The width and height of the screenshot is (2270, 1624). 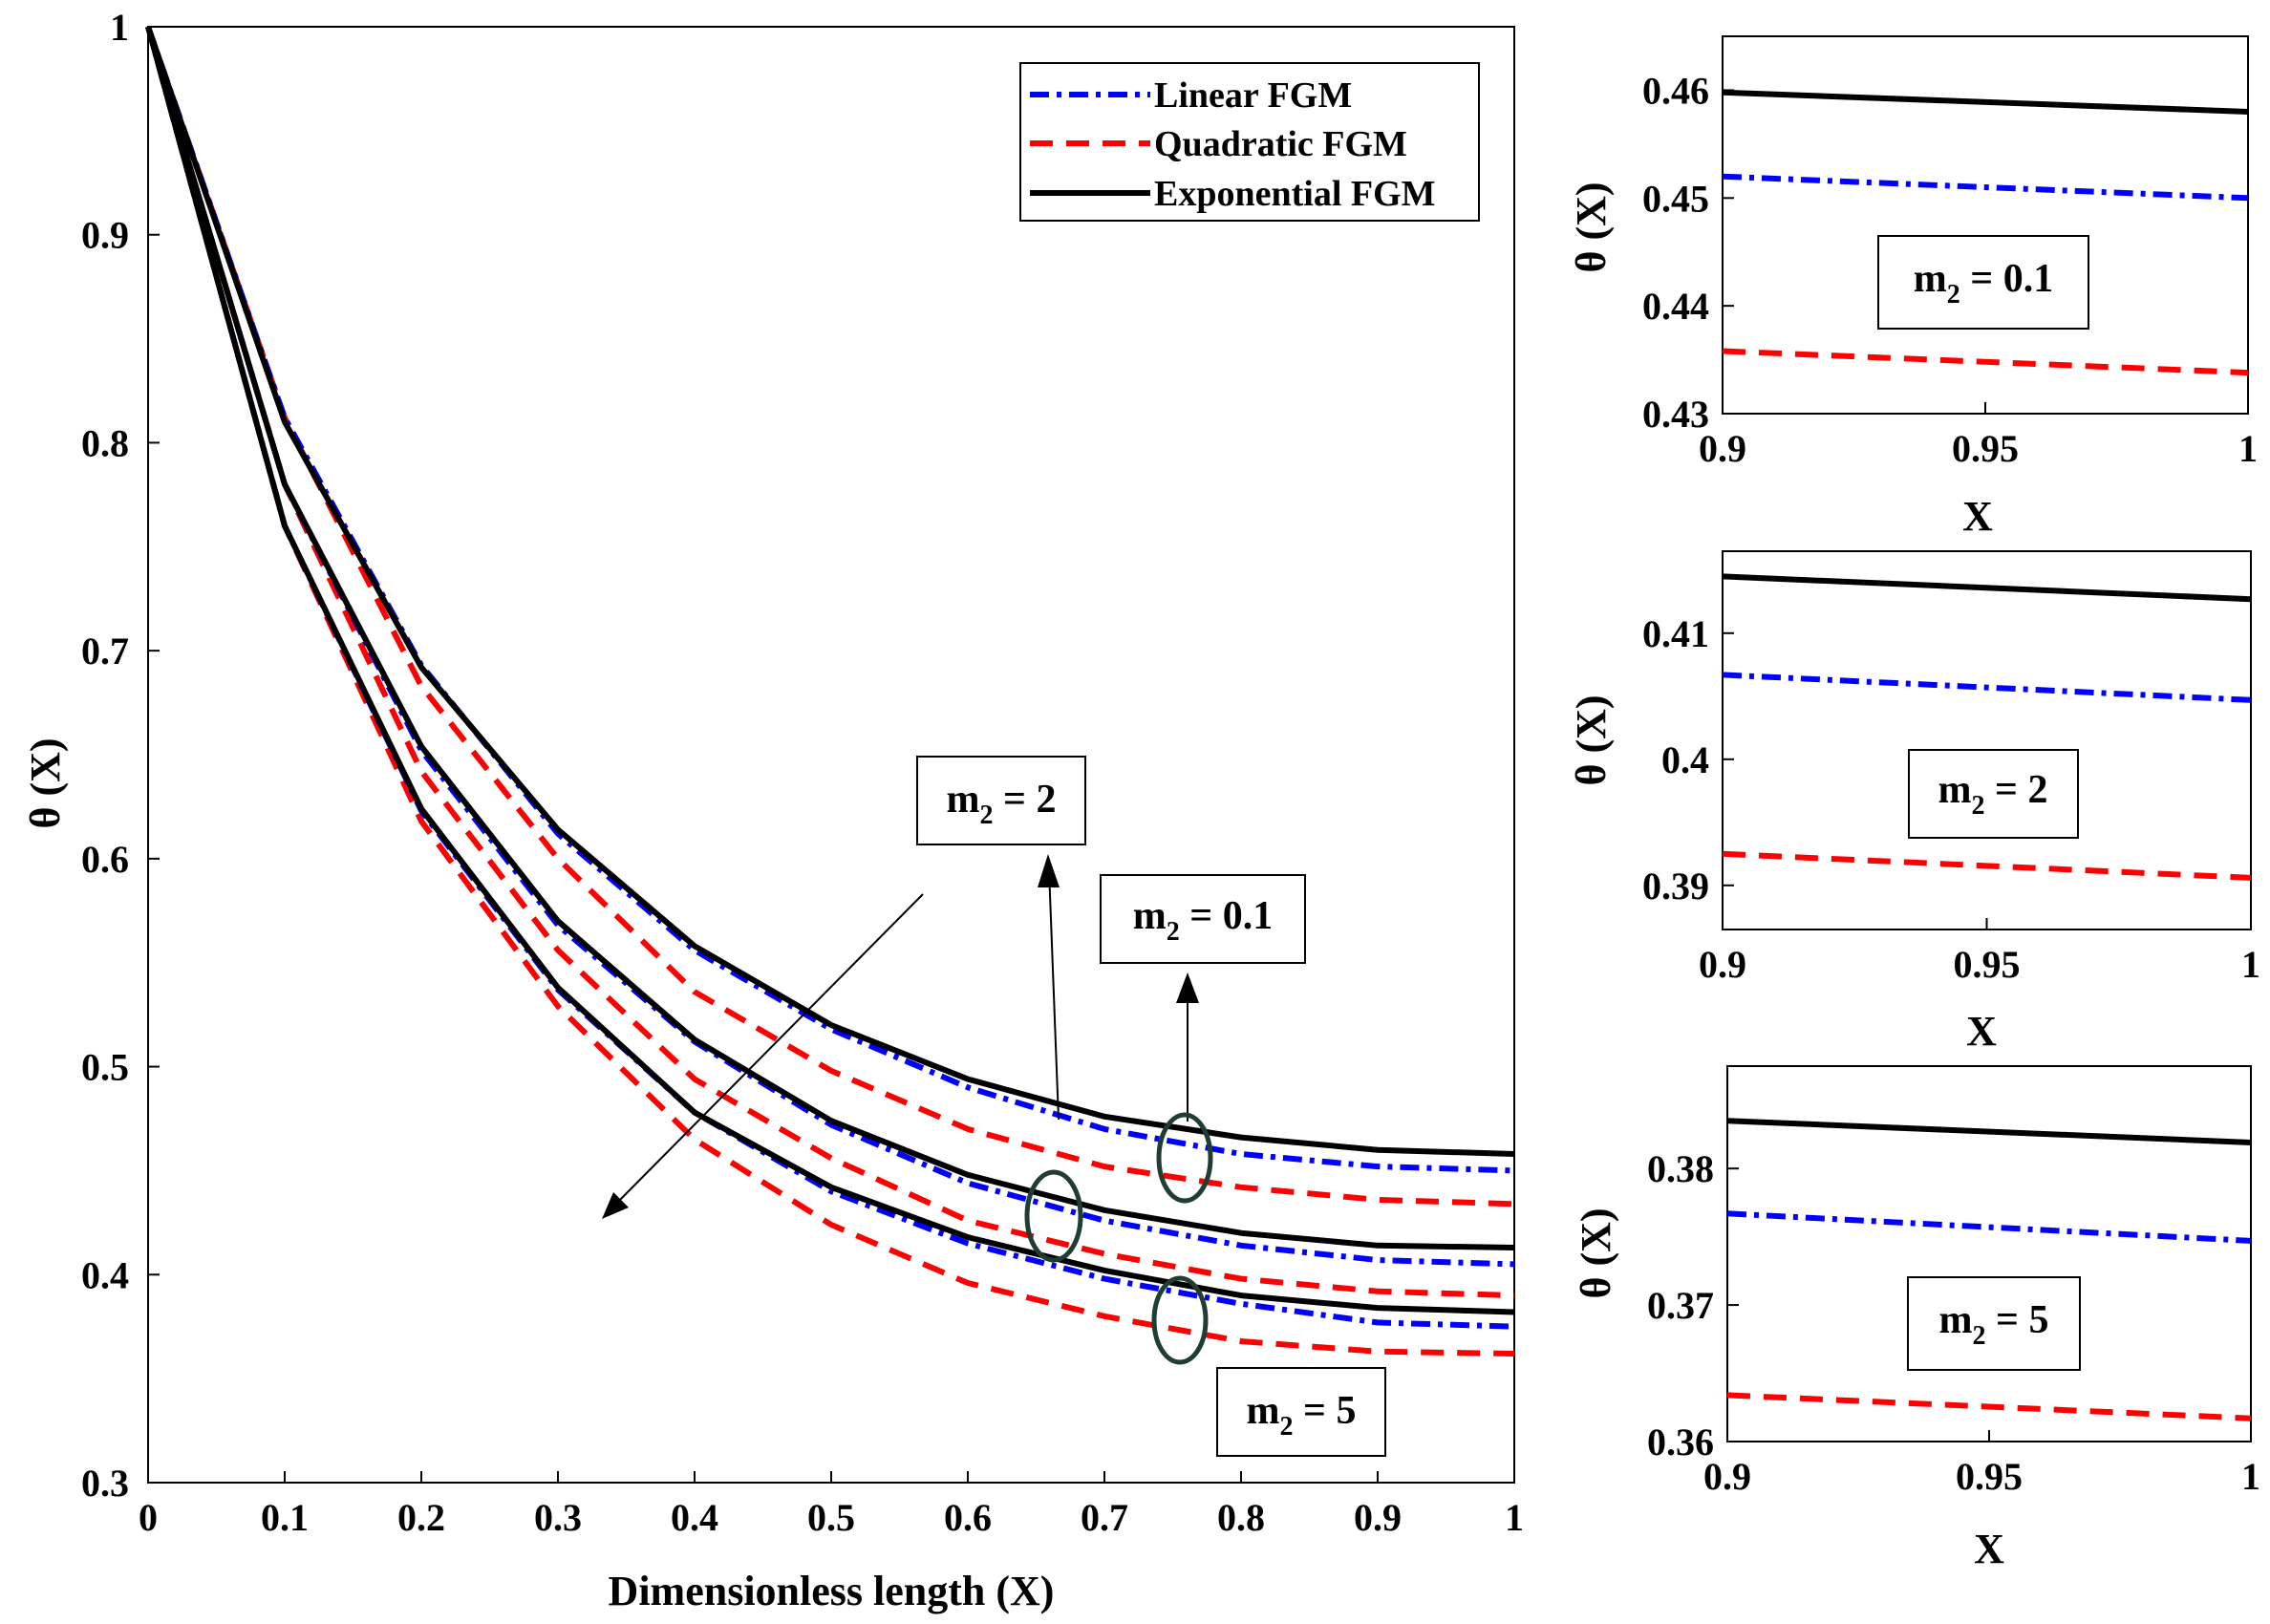 I want to click on inset-3-series-linear-fgm, so click(x=1989, y=1227).